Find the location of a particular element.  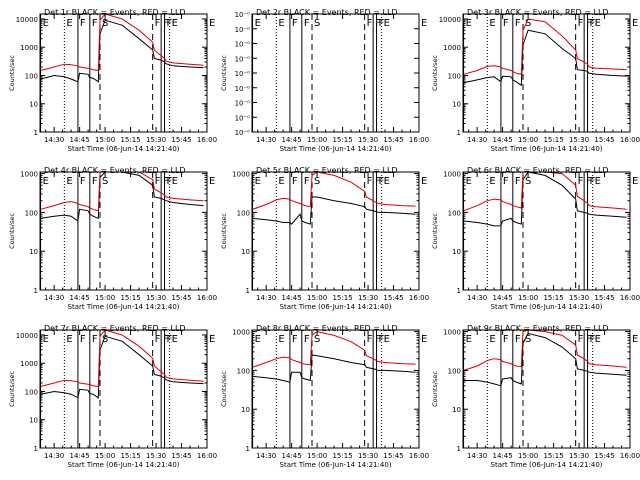

panel-title: Det 6r BLACK = Events, RED = LLD is located at coordinates (538, 170).